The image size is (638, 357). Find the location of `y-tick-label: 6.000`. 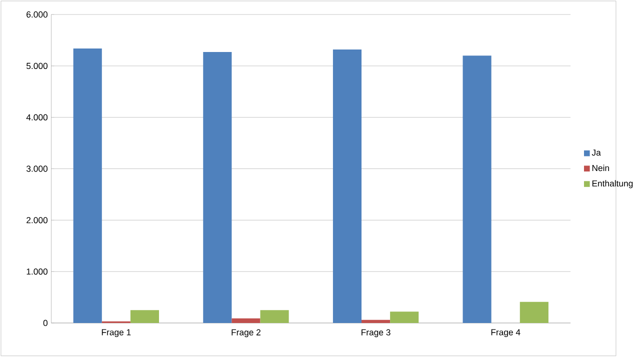

y-tick-label: 6.000 is located at coordinates (37, 15).